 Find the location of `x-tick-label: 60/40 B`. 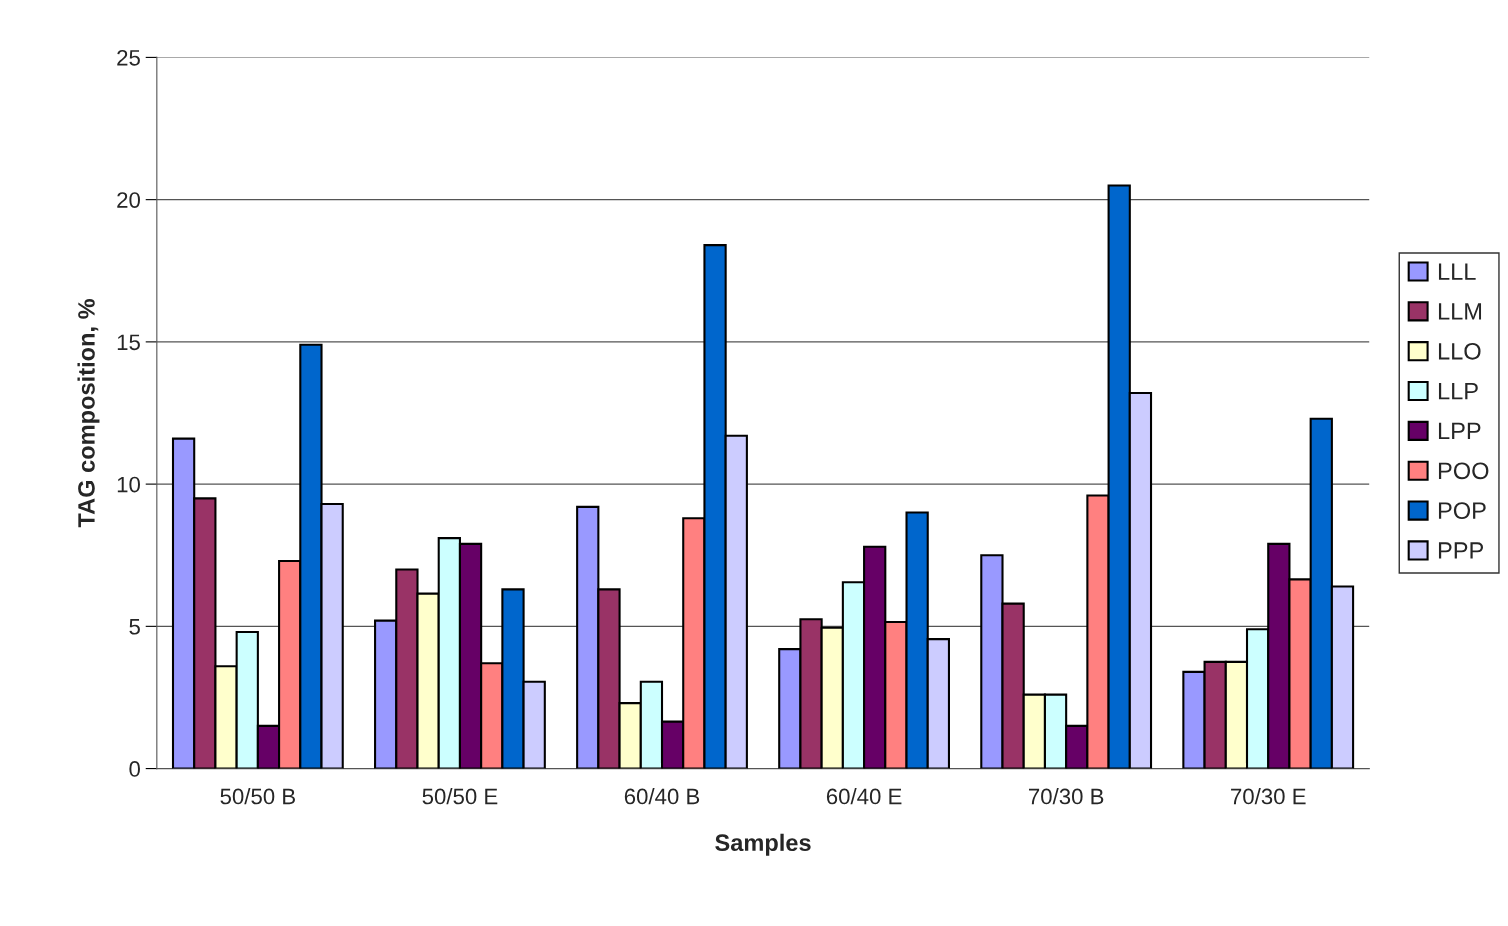

x-tick-label: 60/40 B is located at coordinates (662, 796).